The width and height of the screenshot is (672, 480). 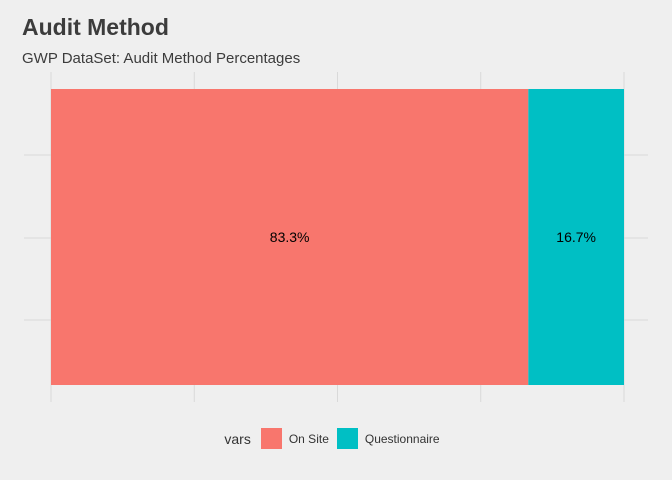 I want to click on data-labels: 83.3% 16.7%, so click(x=433, y=237).